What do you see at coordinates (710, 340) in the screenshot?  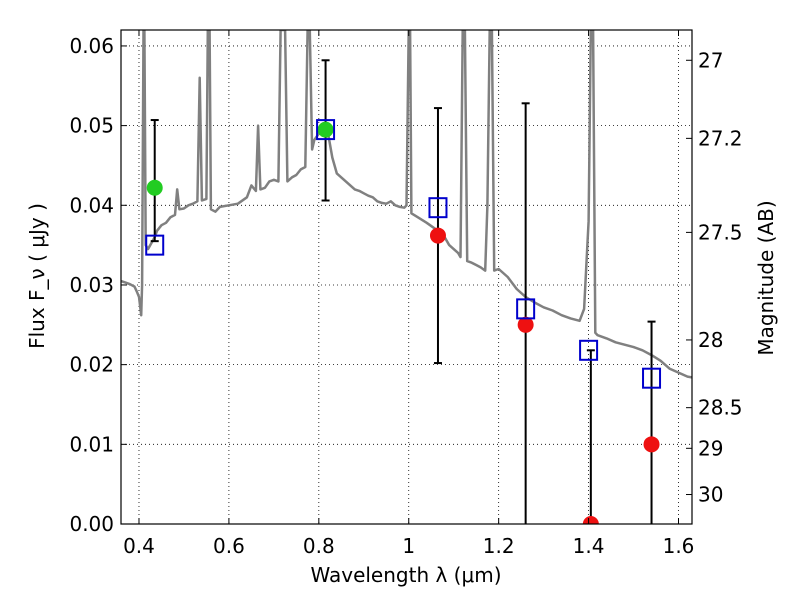 I see `right-tick-label: 28` at bounding box center [710, 340].